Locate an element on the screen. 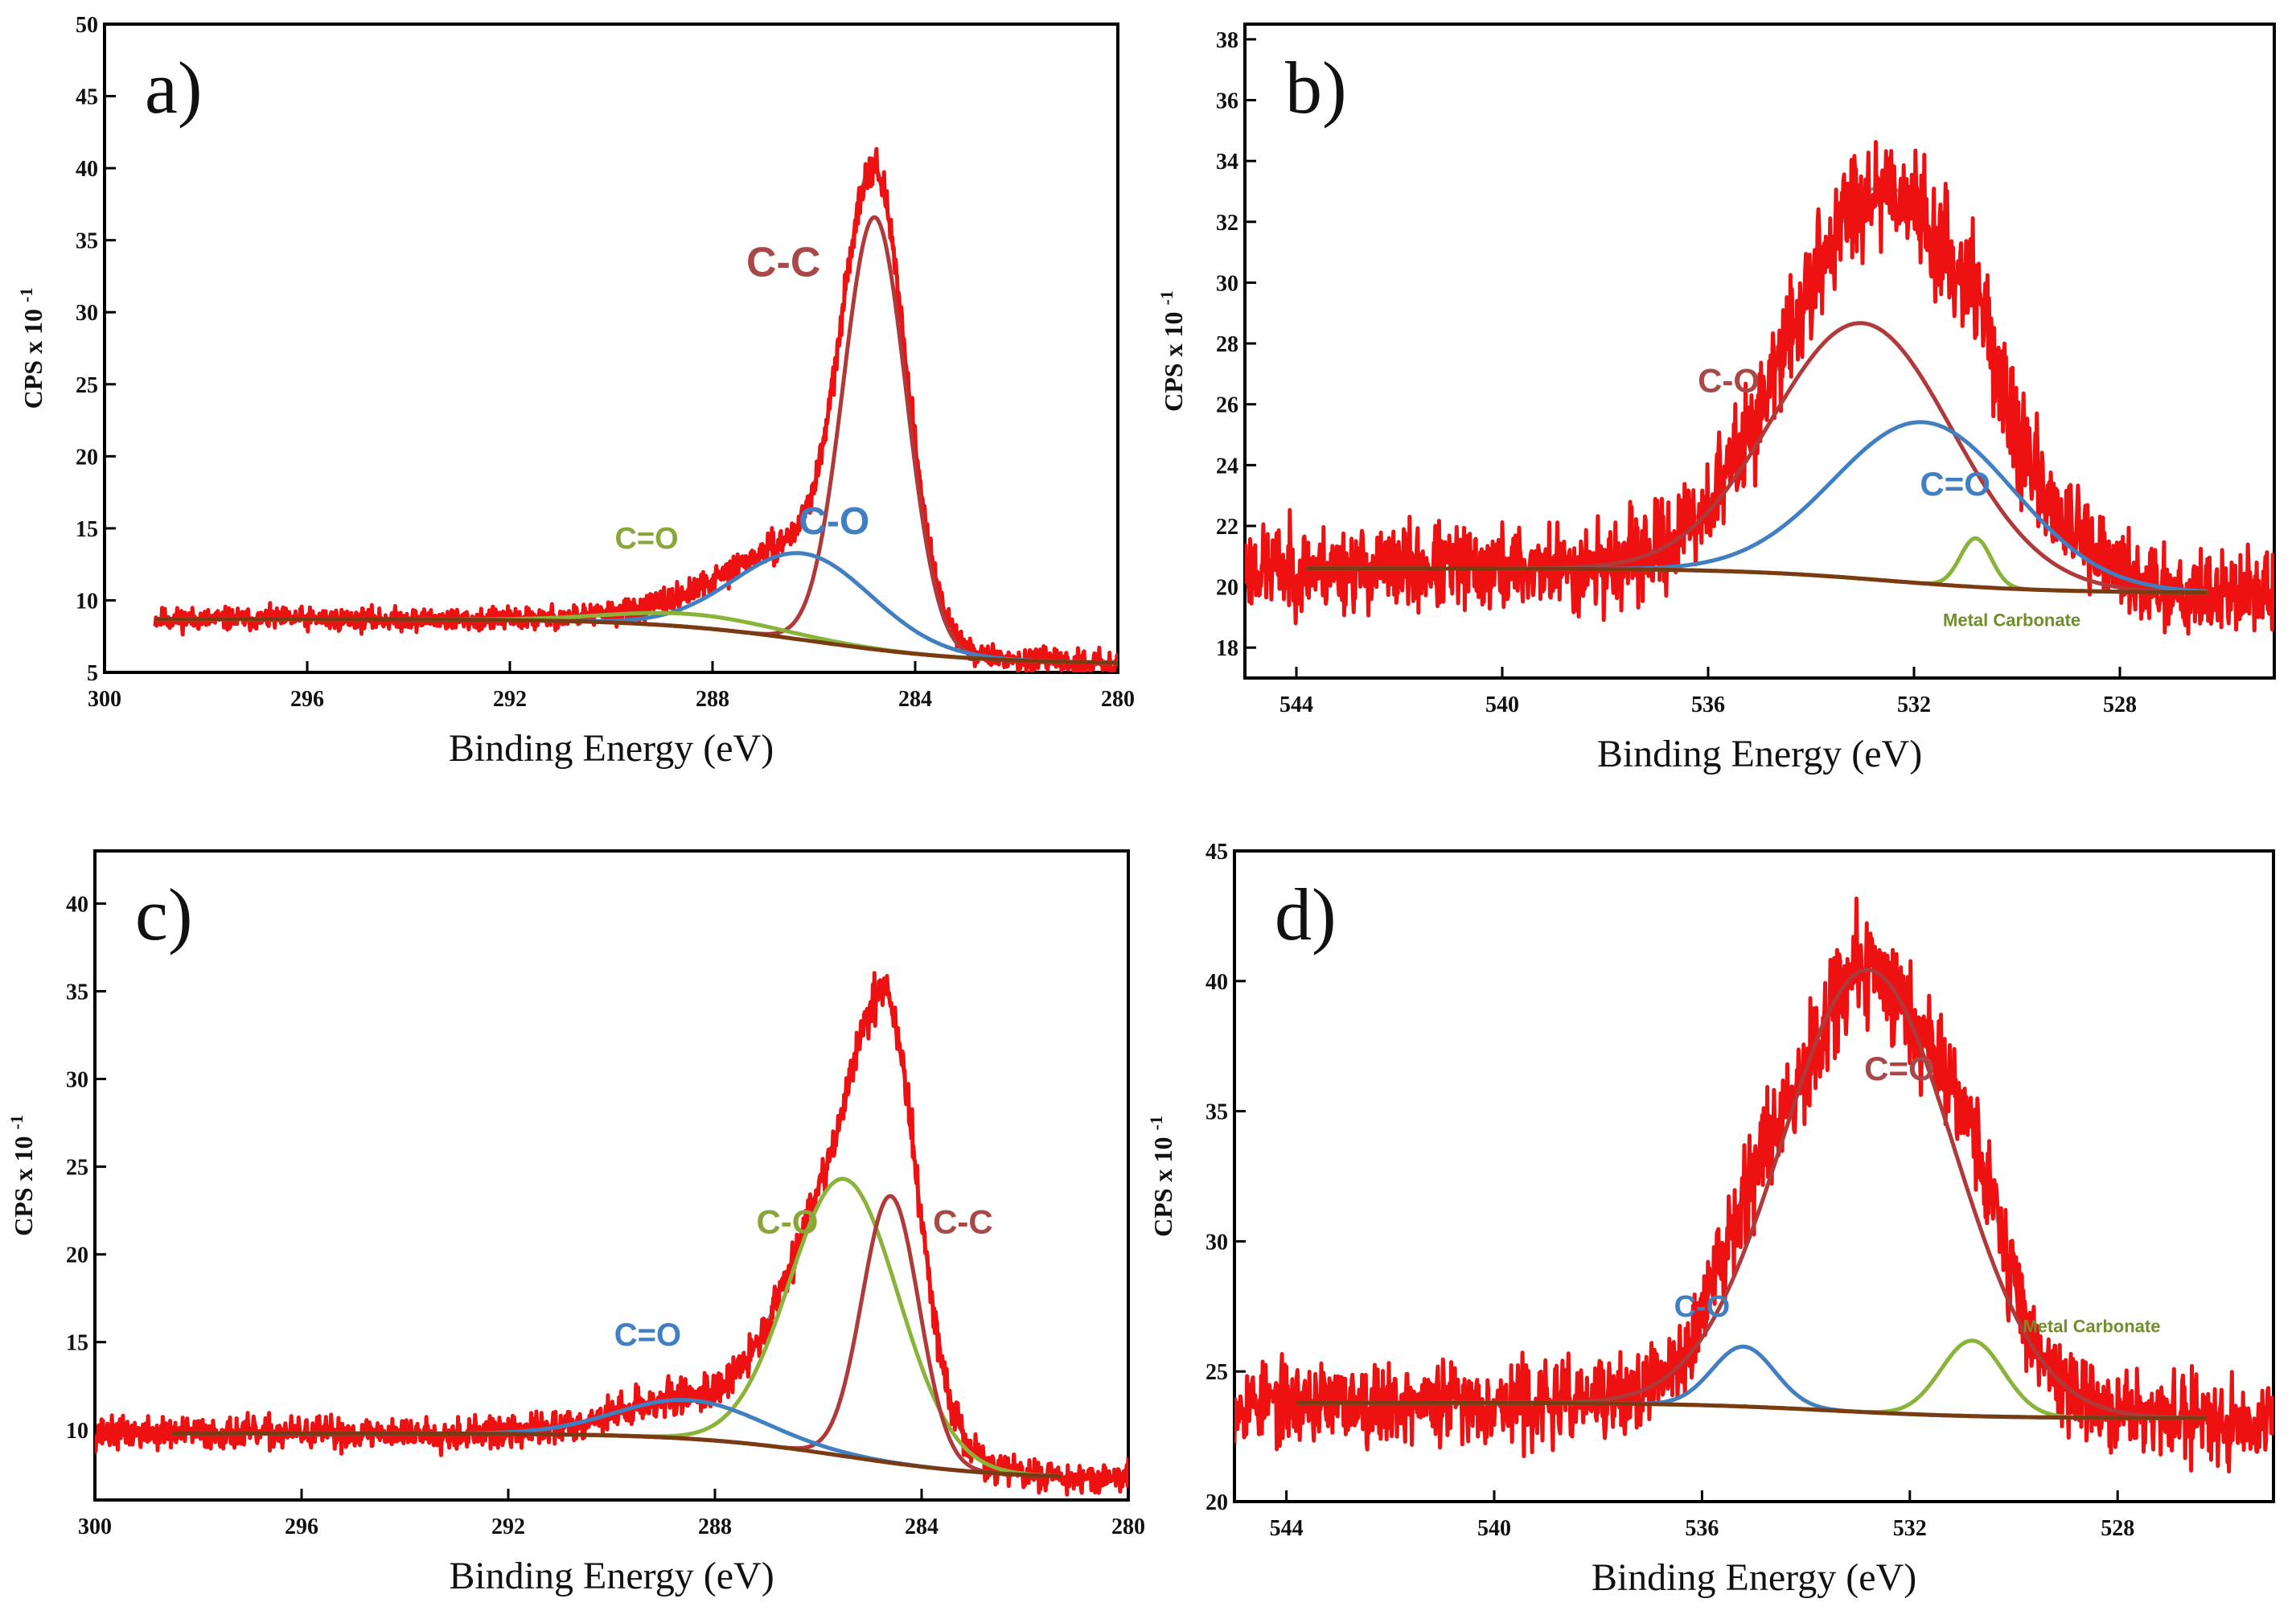 The height and width of the screenshot is (1615, 2296). y-tick-label: 34 is located at coordinates (1227, 162).